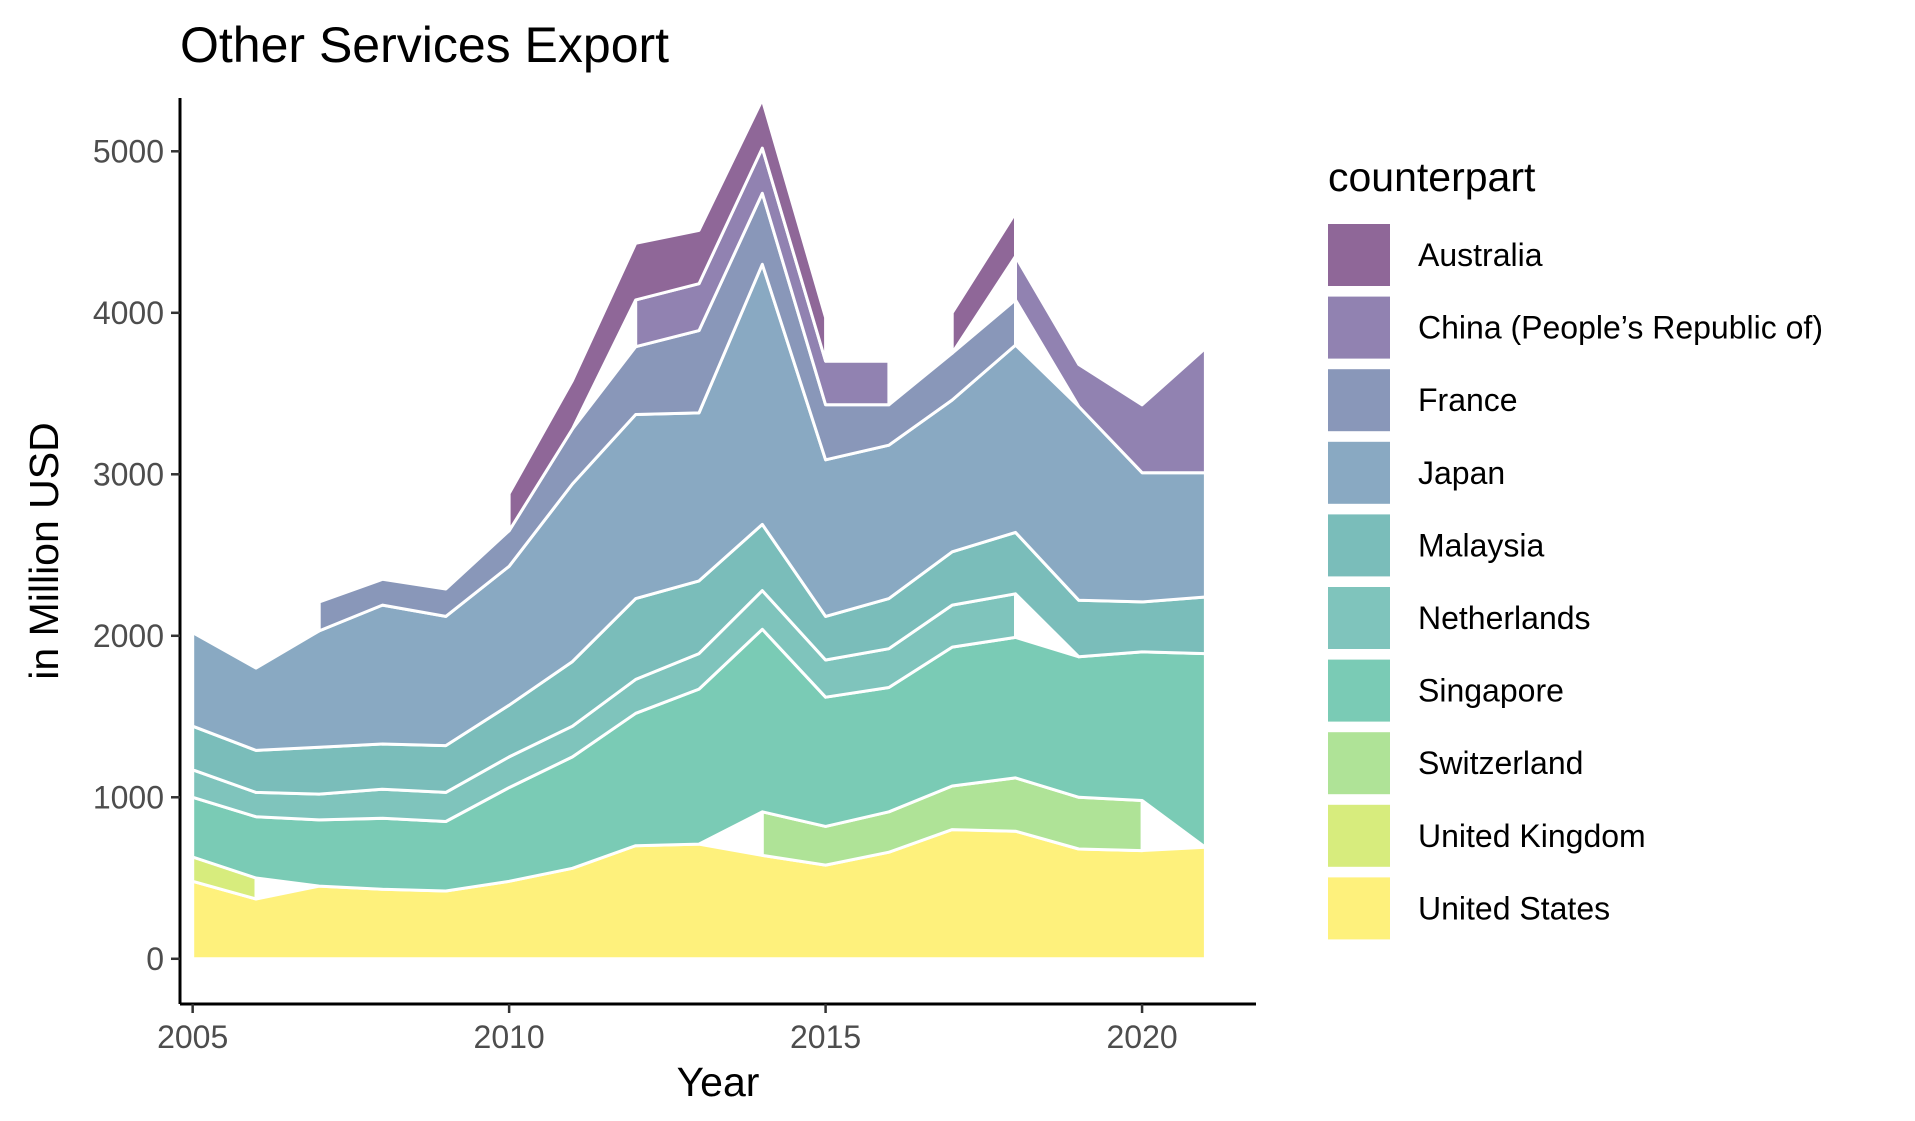  What do you see at coordinates (1620, 328) in the screenshot?
I see `legend-label-china-people-s-republic-of: China (People’s Republic of)` at bounding box center [1620, 328].